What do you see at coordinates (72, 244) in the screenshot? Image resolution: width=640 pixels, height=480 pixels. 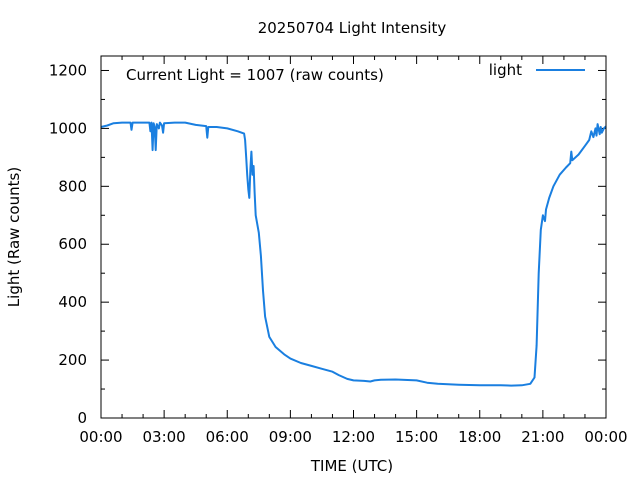 I see `y-tick-label: 600` at bounding box center [72, 244].